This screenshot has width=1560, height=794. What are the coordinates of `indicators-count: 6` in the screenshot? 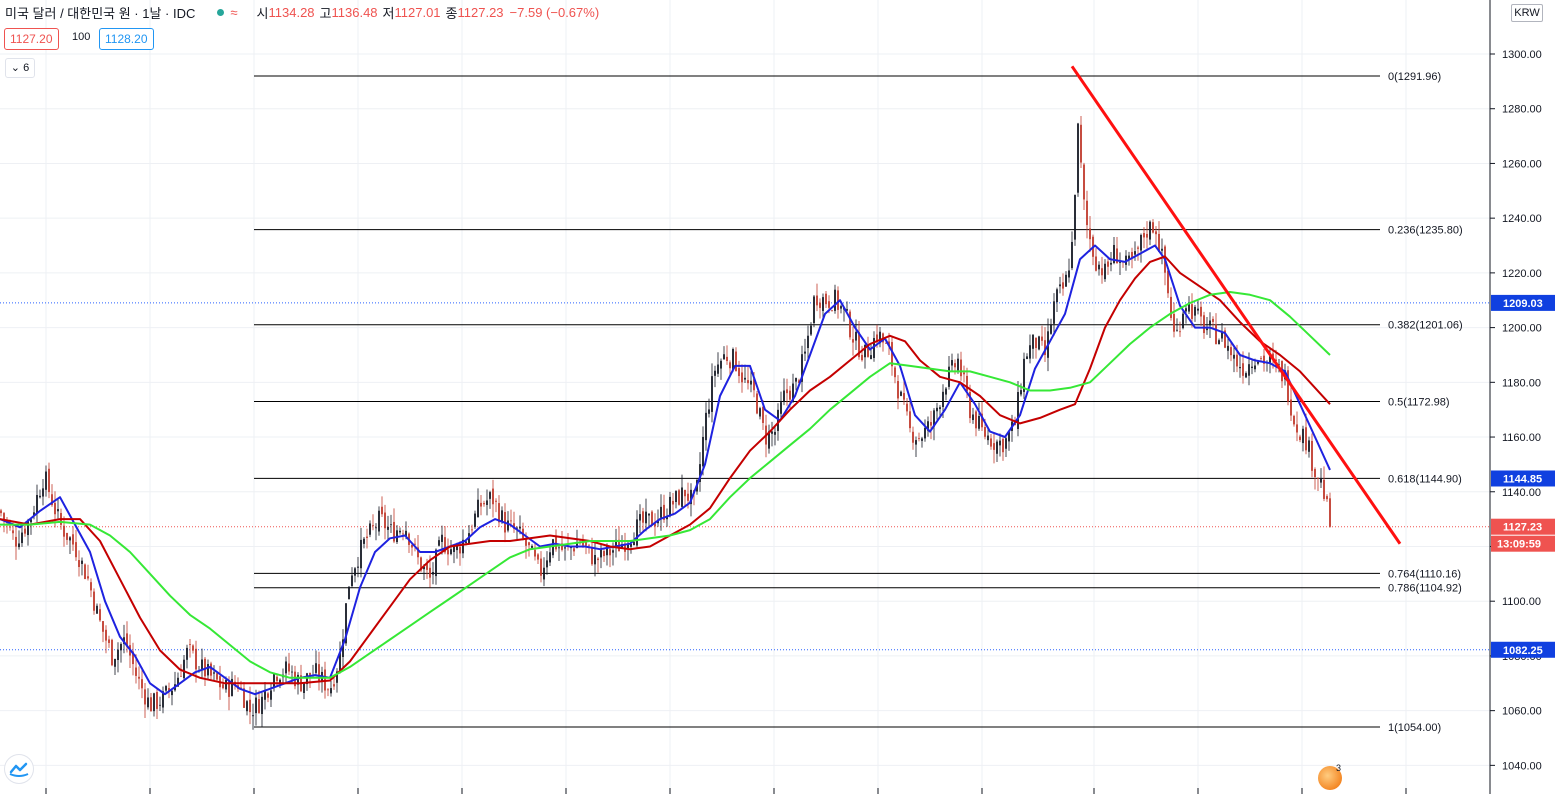 It's located at (26, 68).